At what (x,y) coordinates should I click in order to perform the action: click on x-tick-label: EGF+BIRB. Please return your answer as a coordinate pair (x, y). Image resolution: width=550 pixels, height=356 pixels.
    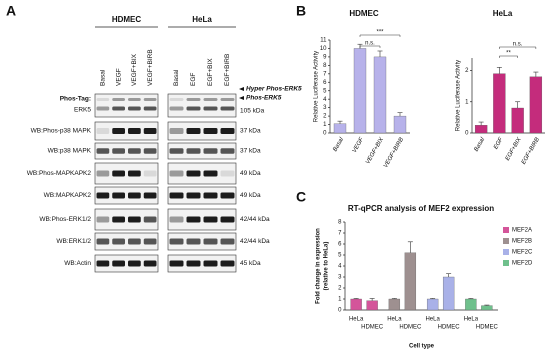
    Looking at the image, I should click on (531, 151).